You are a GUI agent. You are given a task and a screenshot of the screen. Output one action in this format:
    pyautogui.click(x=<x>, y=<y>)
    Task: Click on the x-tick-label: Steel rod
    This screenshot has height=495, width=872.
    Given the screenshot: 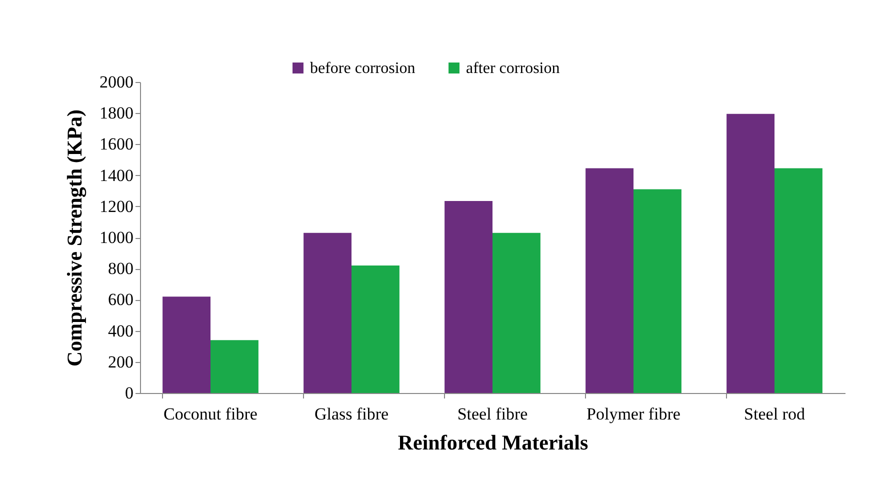 What is the action you would take?
    pyautogui.click(x=775, y=414)
    